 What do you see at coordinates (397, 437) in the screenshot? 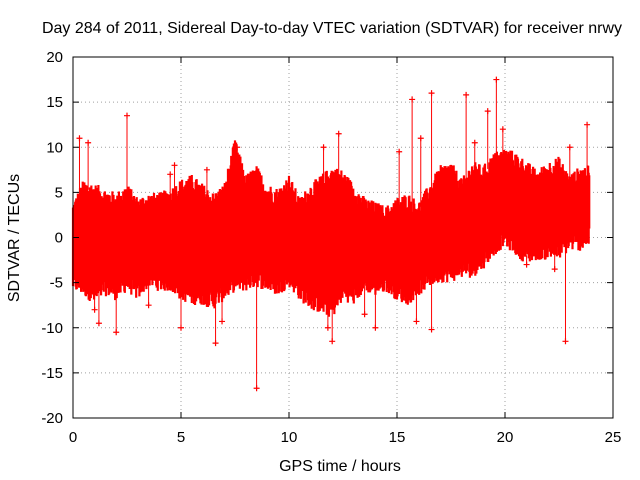
I see `x-tick-label: 15` at bounding box center [397, 437].